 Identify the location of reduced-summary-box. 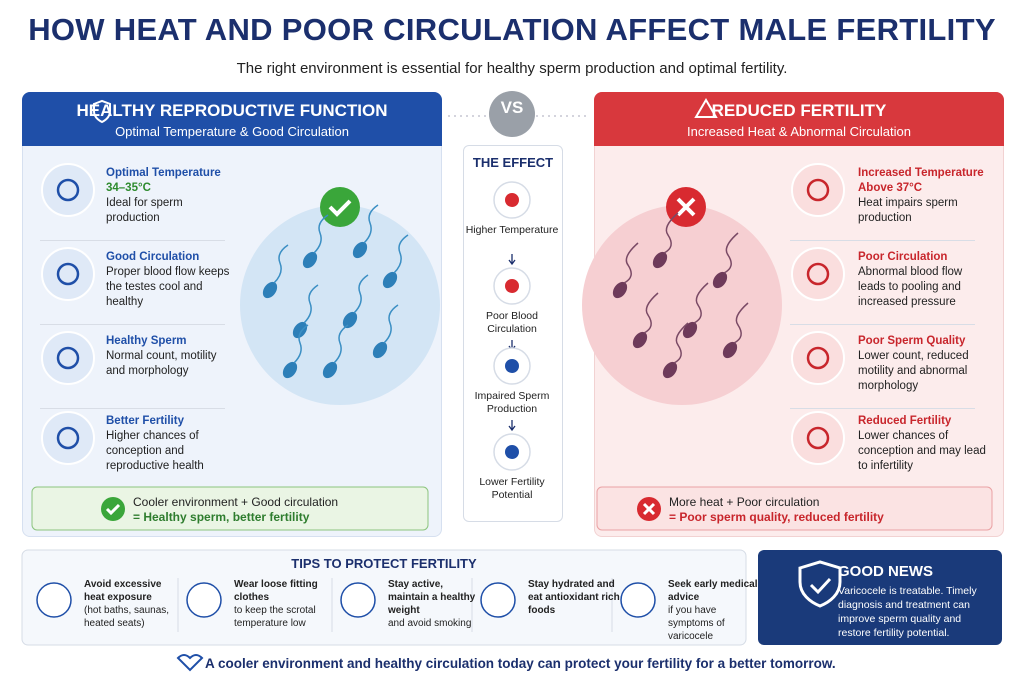
(794, 508).